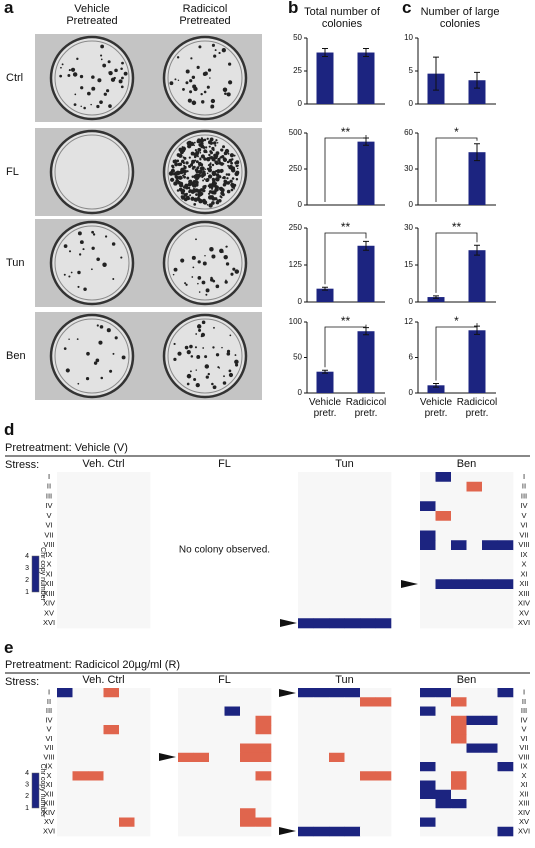  Describe the element at coordinates (523, 534) in the screenshot. I see `chromosome-label: VII` at that location.